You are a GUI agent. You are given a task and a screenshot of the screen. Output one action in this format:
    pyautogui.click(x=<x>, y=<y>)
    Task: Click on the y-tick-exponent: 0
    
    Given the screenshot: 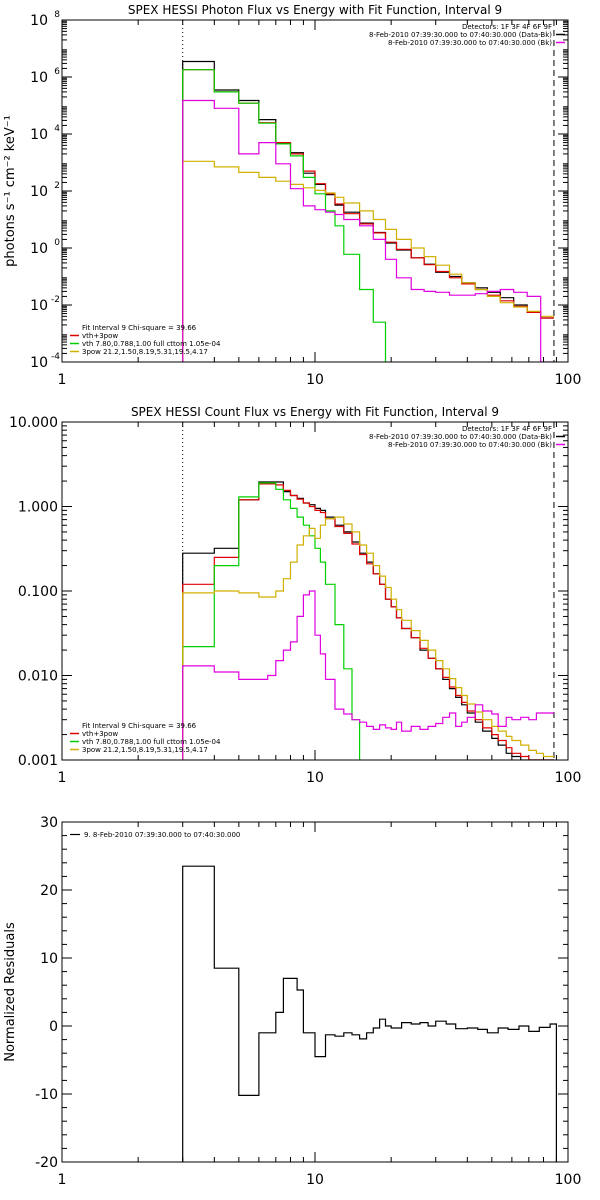 What is the action you would take?
    pyautogui.click(x=57, y=243)
    